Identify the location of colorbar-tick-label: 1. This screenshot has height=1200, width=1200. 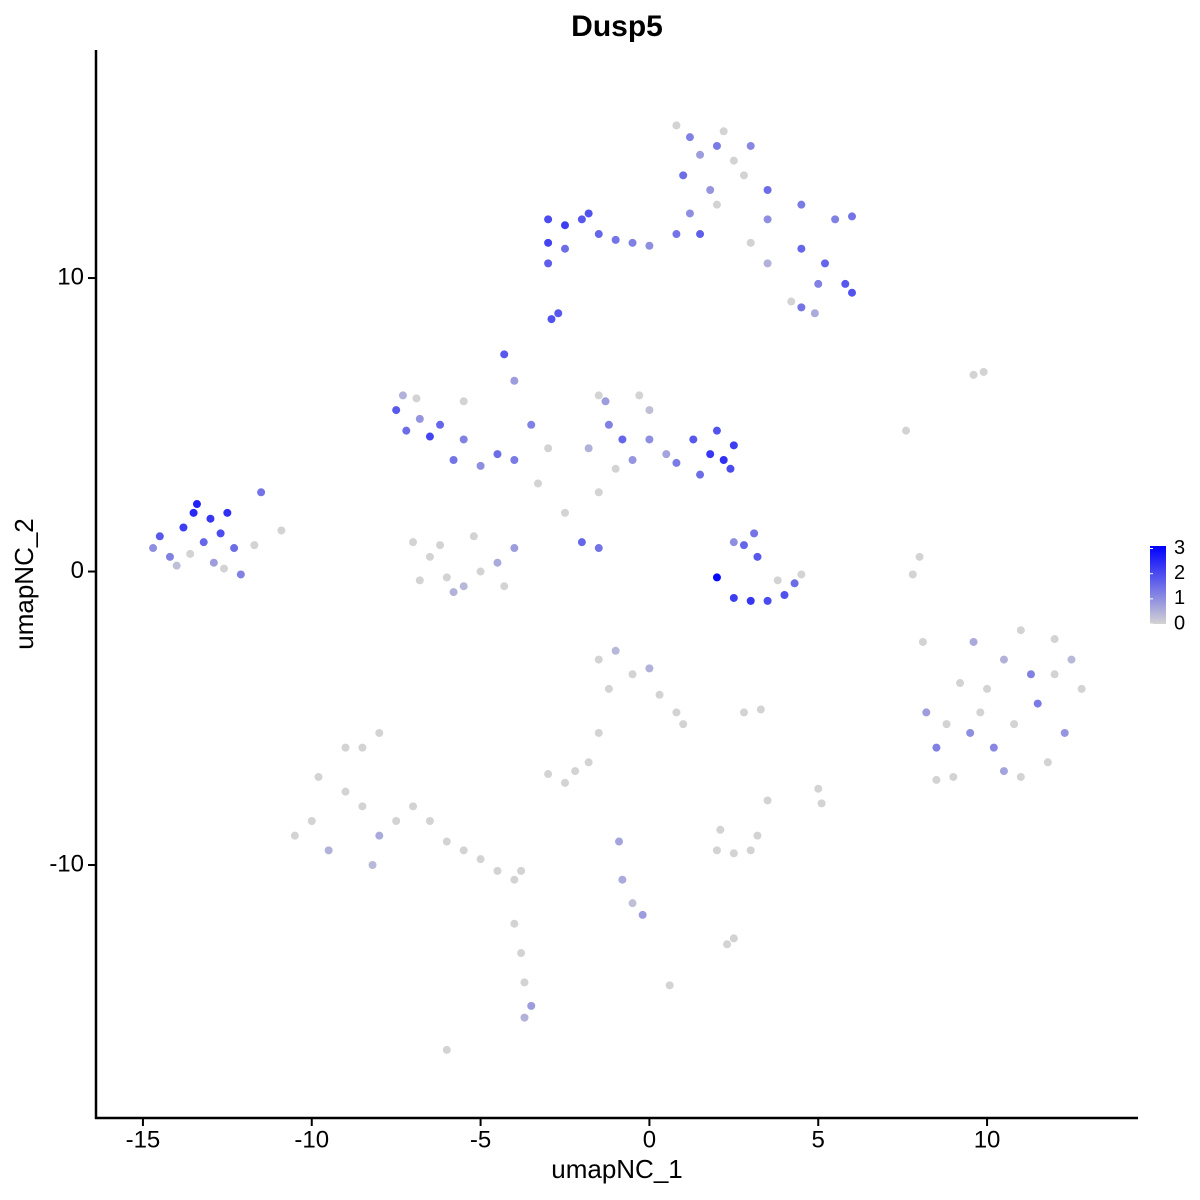
(1179, 598).